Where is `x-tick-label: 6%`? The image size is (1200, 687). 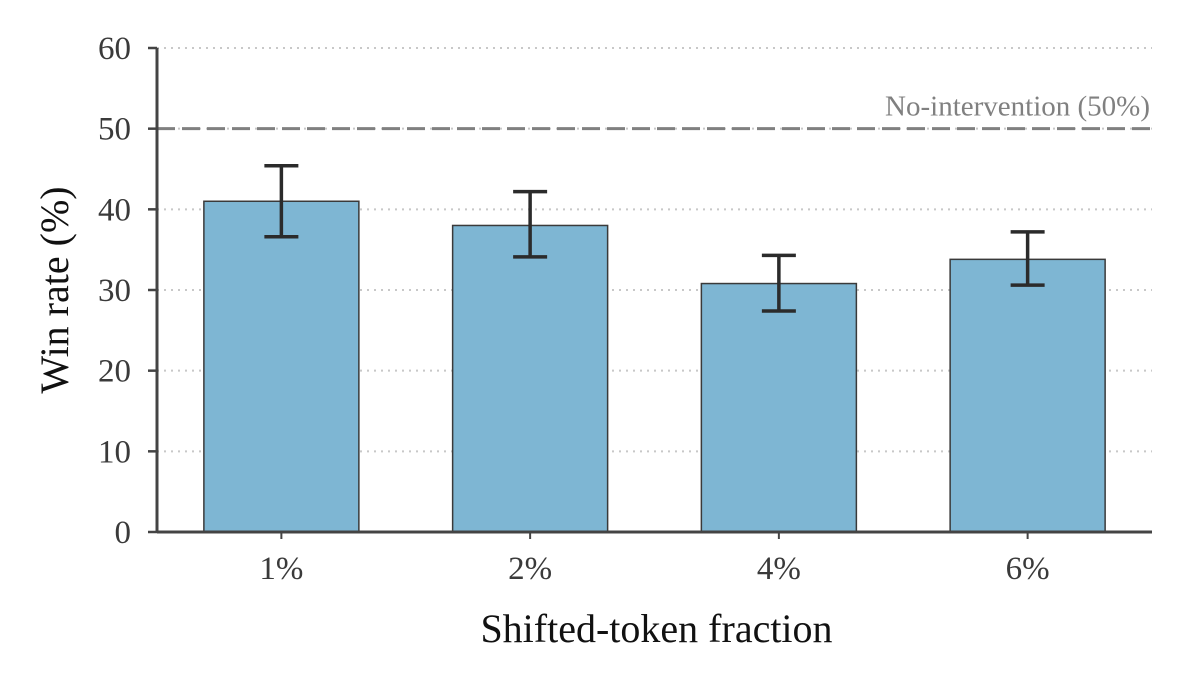
x-tick-label: 6% is located at coordinates (1028, 569).